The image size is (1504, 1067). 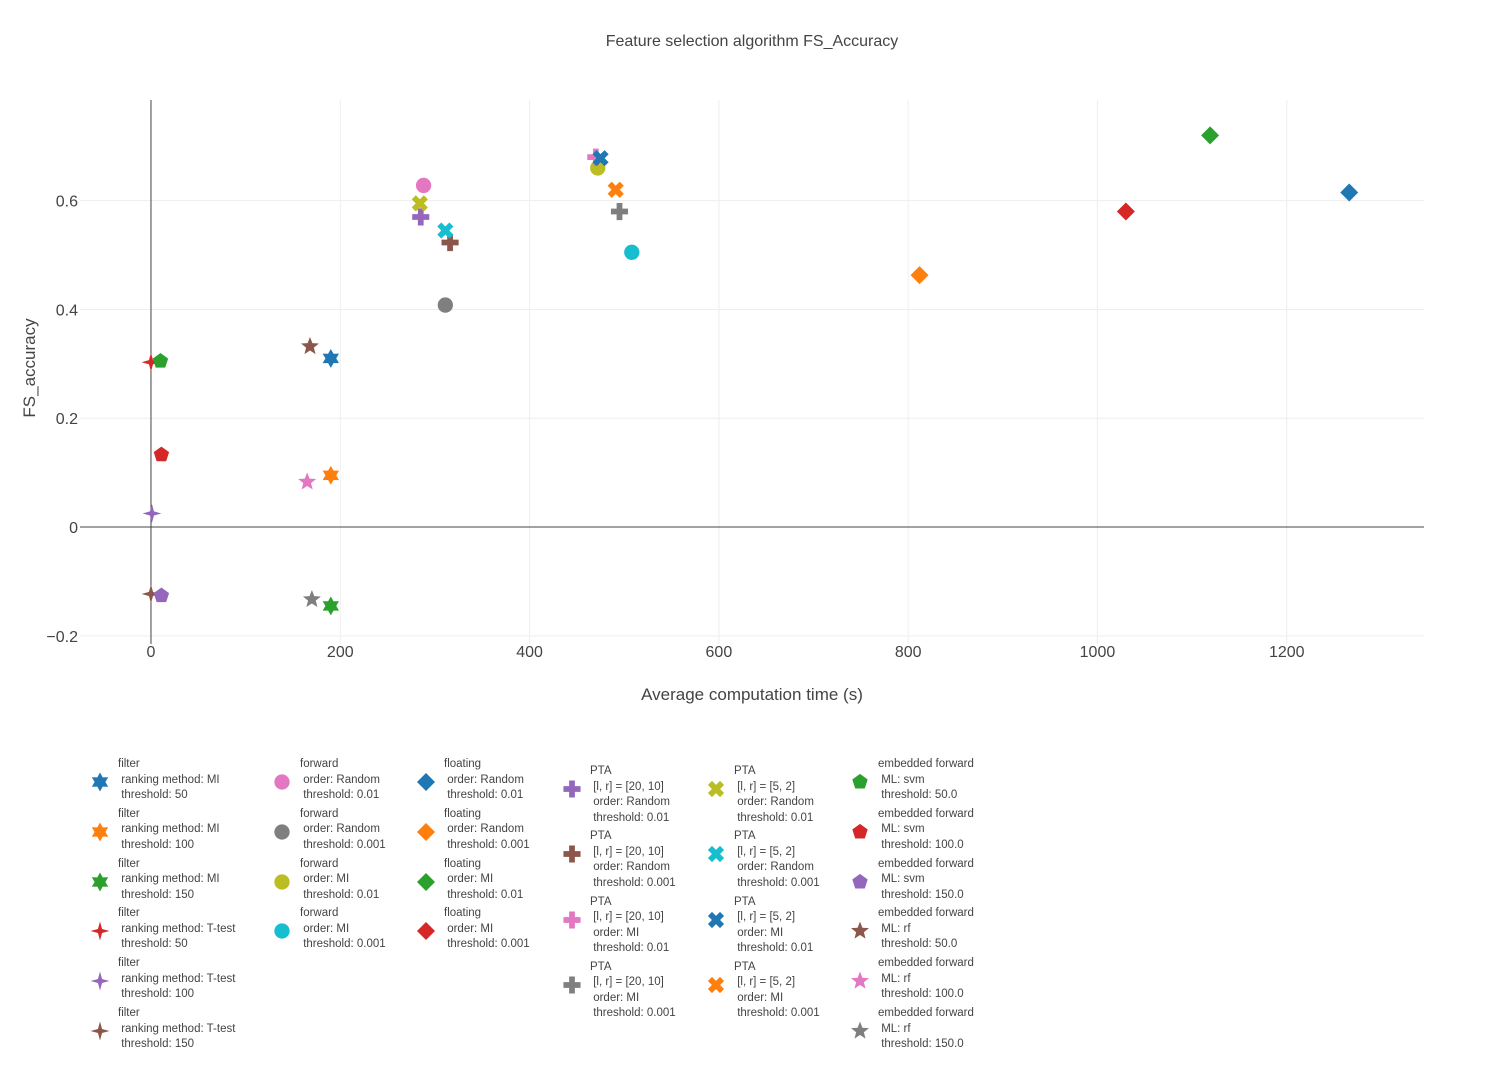 I want to click on legend-item: embedded forward ML: rf threshold: 50.0, so click(x=912, y=930).